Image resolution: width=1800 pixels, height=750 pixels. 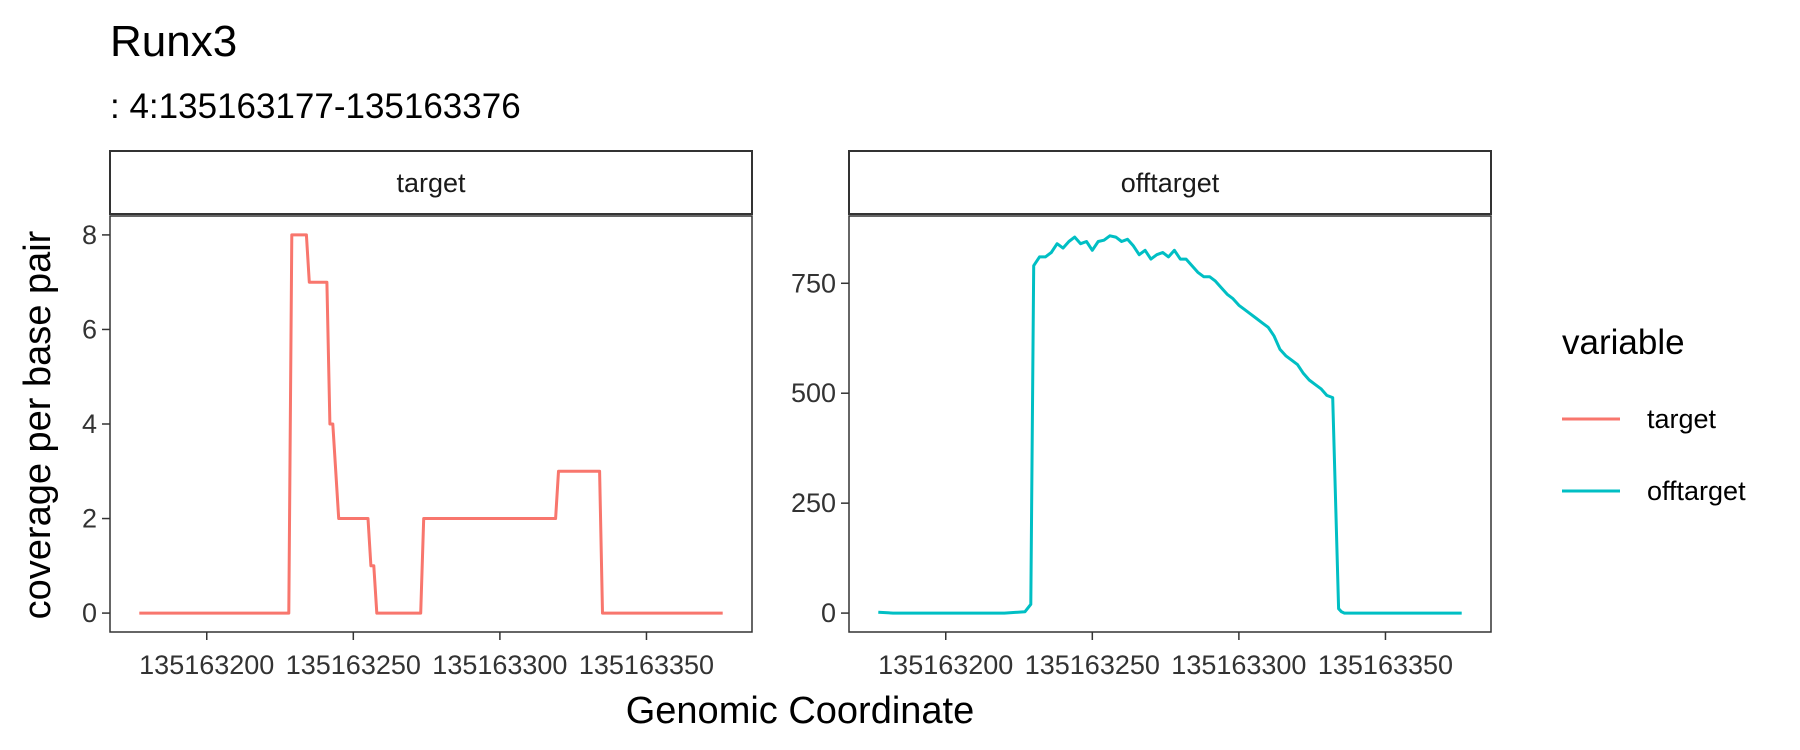 What do you see at coordinates (89, 235) in the screenshot?
I see `y-tick-label: 8` at bounding box center [89, 235].